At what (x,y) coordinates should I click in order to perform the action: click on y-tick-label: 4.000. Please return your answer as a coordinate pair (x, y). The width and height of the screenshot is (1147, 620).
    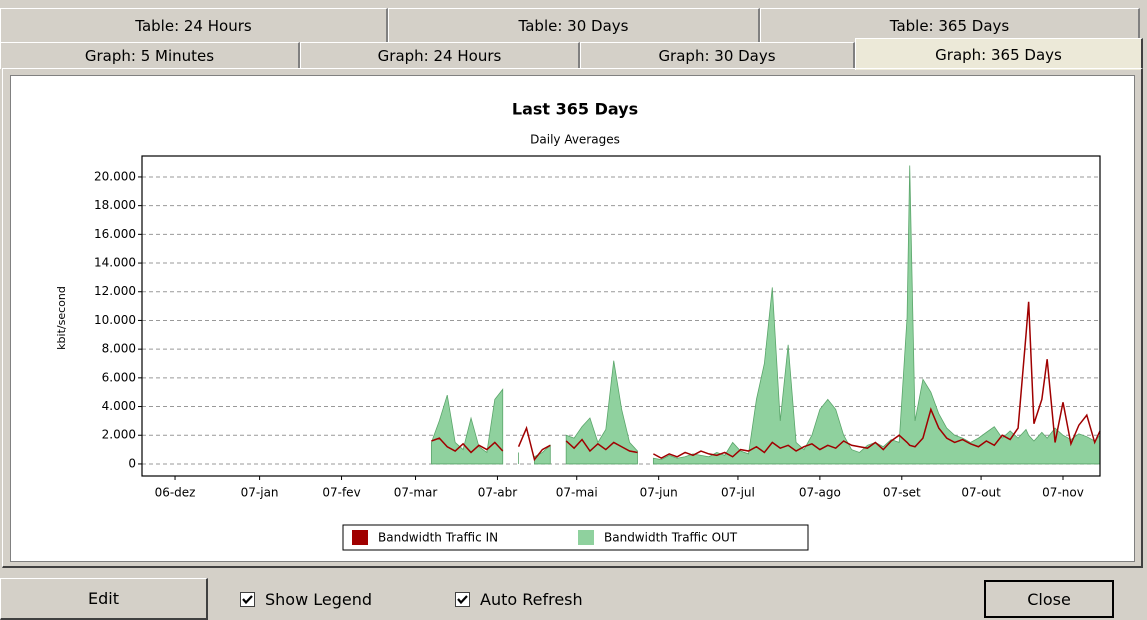
    Looking at the image, I should click on (119, 406).